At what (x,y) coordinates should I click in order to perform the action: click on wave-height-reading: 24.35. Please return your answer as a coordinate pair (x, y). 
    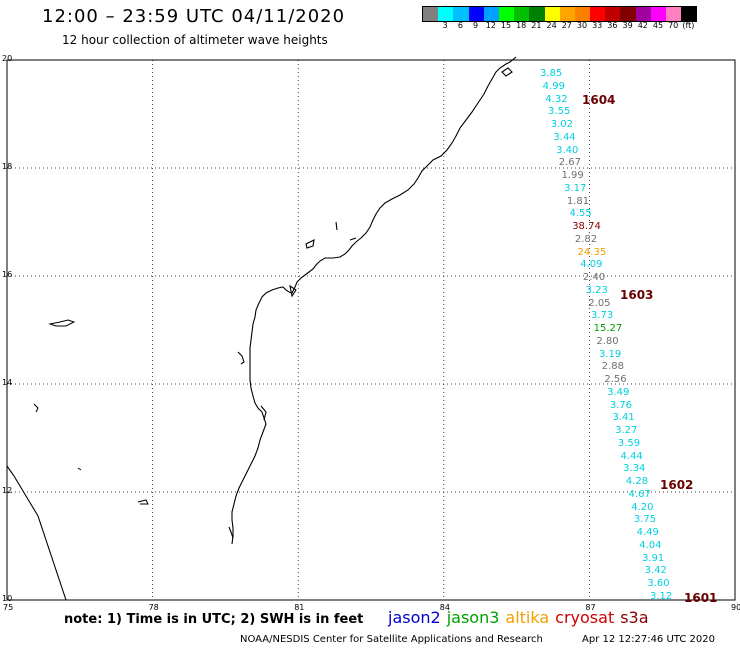
    Looking at the image, I should click on (592, 252).